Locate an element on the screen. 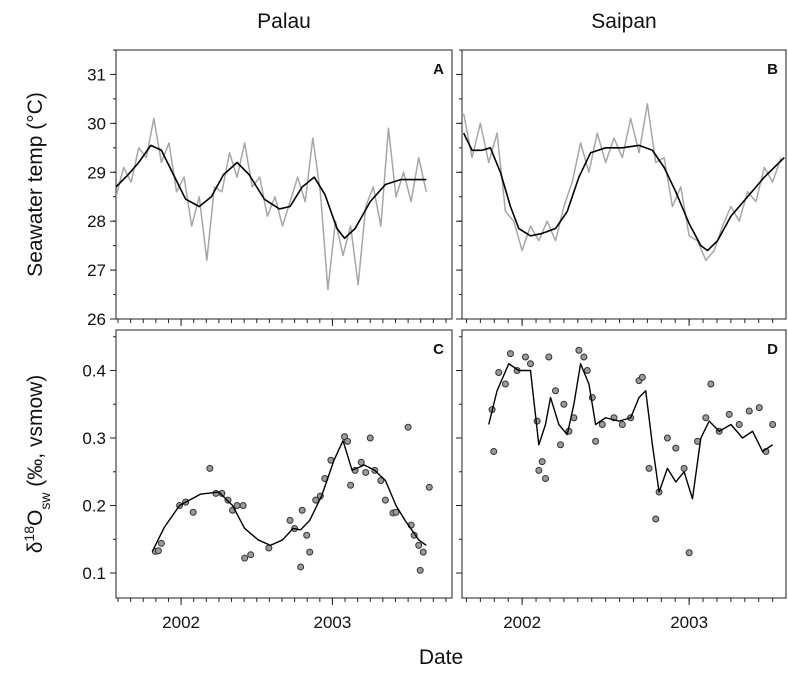 This screenshot has height=686, width=788. y-tick-label: 0.1 is located at coordinates (94, 573).